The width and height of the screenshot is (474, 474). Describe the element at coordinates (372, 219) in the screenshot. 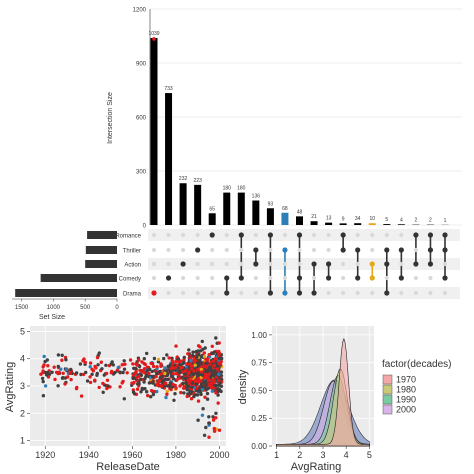

I see `bar-value-label: 10` at that location.